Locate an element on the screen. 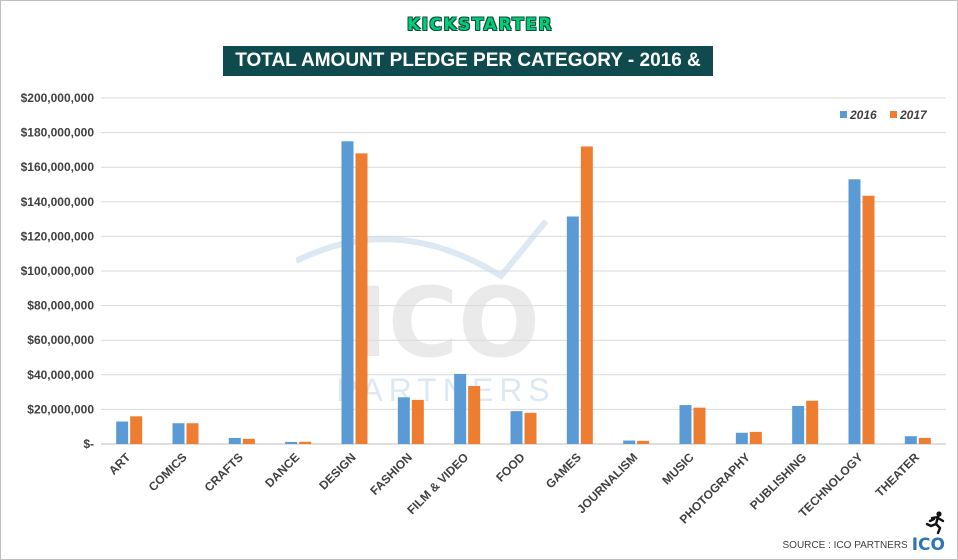  y-tick-label: $20,000,000 is located at coordinates (60, 409).